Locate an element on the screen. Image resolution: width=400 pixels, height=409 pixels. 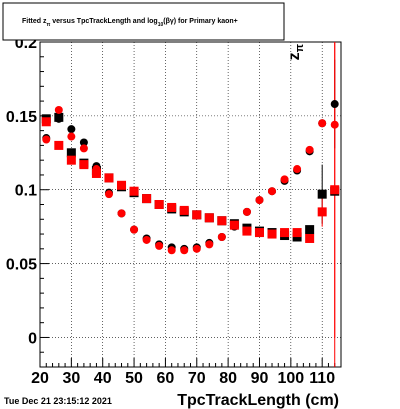
x-tick-label: 50 is located at coordinates (134, 378).